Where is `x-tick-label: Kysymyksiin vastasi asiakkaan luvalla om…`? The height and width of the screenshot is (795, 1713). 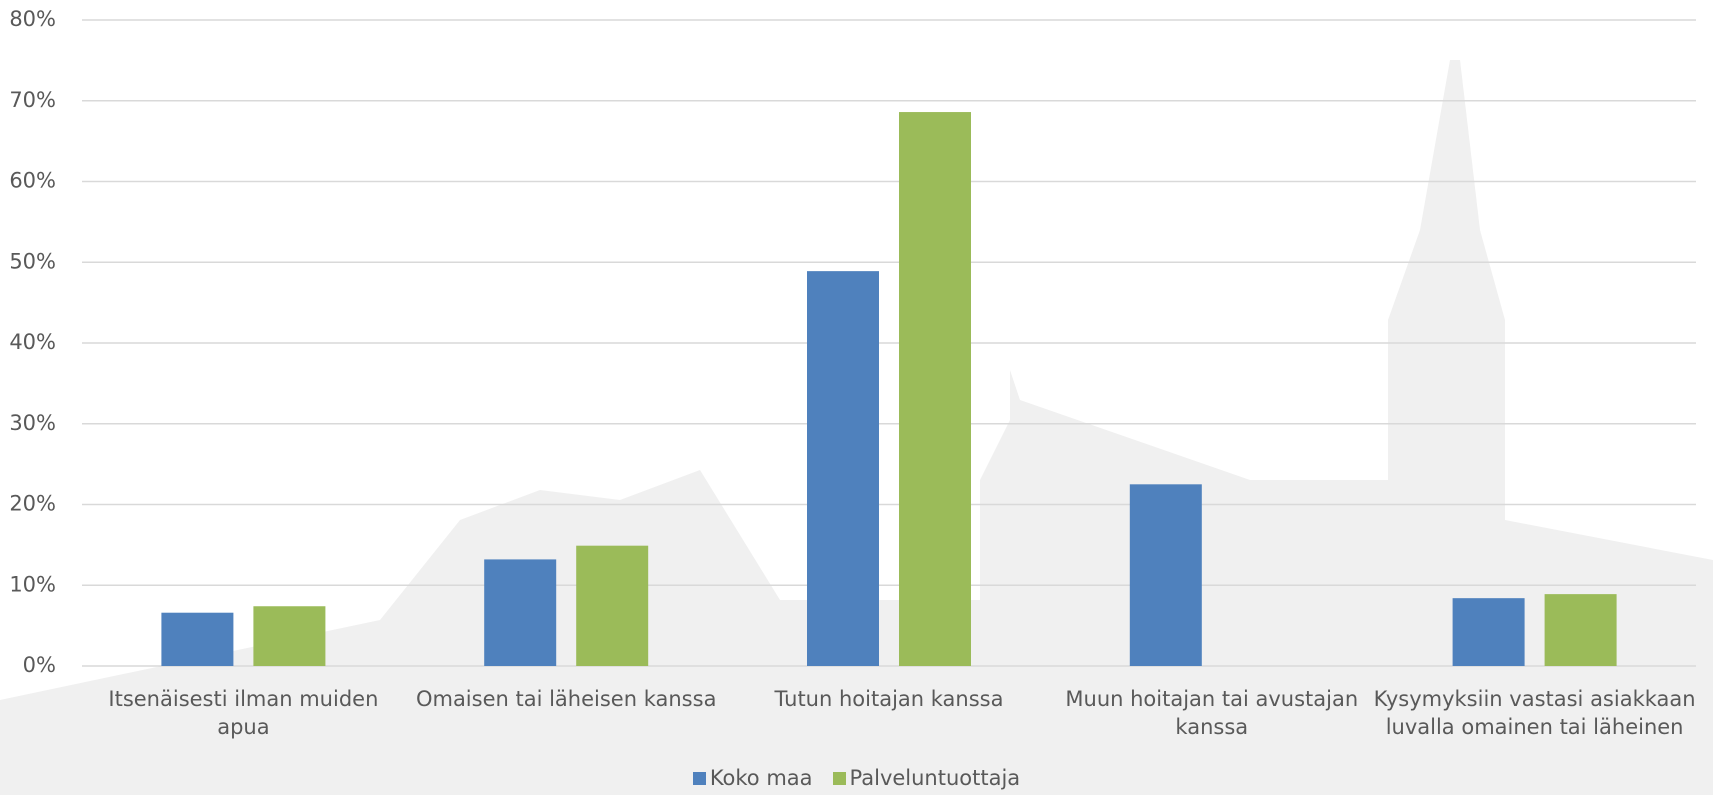 x-tick-label: Kysymyksiin vastasi asiakkaan luvalla om… is located at coordinates (1534, 713).